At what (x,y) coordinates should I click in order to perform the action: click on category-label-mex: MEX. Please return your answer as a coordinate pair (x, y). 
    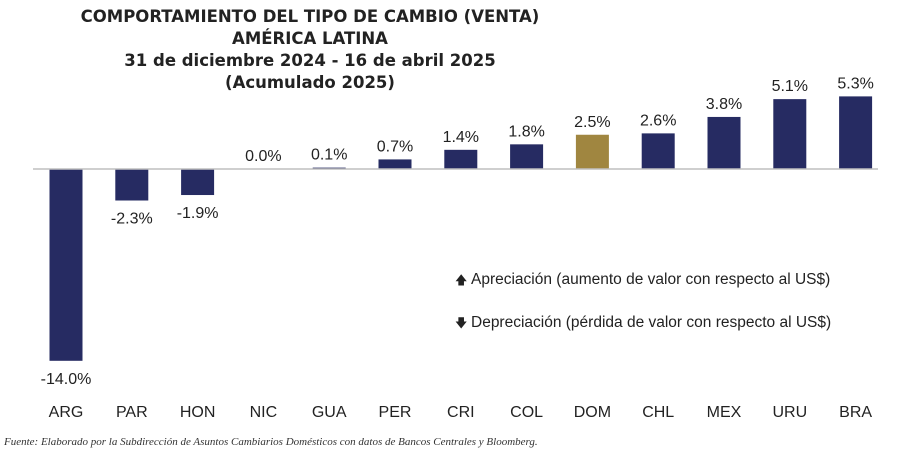
    Looking at the image, I should click on (724, 412).